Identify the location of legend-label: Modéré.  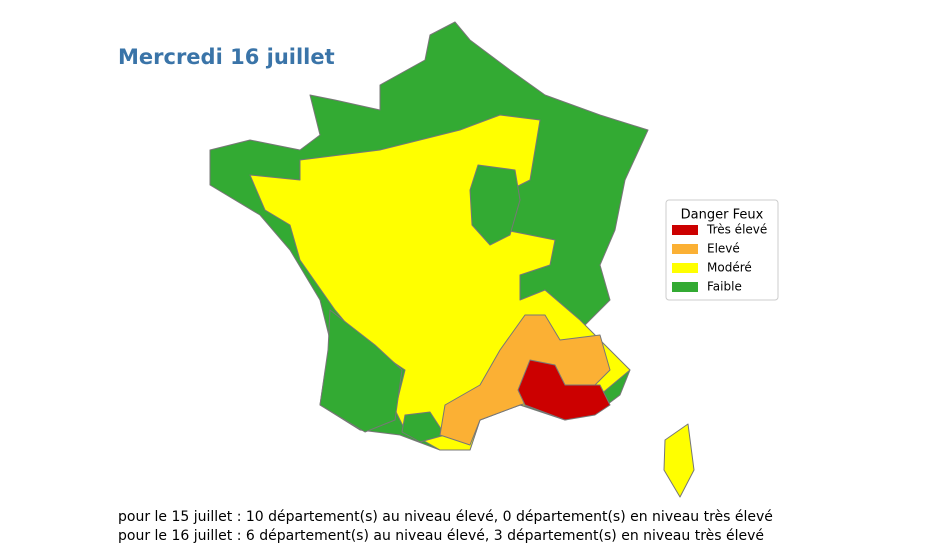
(729, 268).